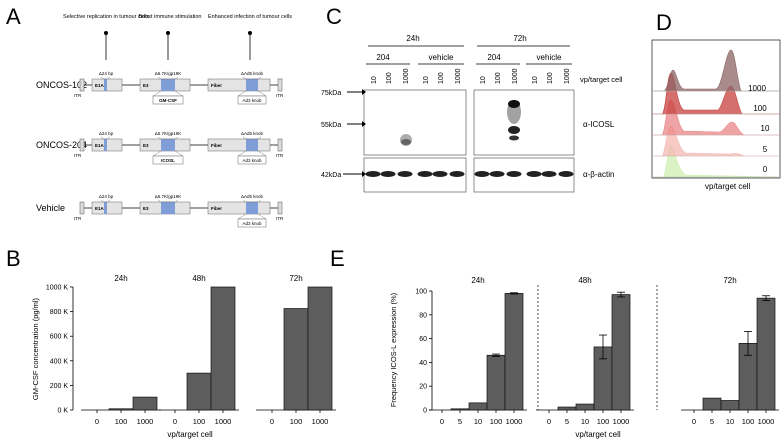 Image resolution: width=784 pixels, height=440 pixels. What do you see at coordinates (59, 386) in the screenshot?
I see `b-ytick: 200 K` at bounding box center [59, 386].